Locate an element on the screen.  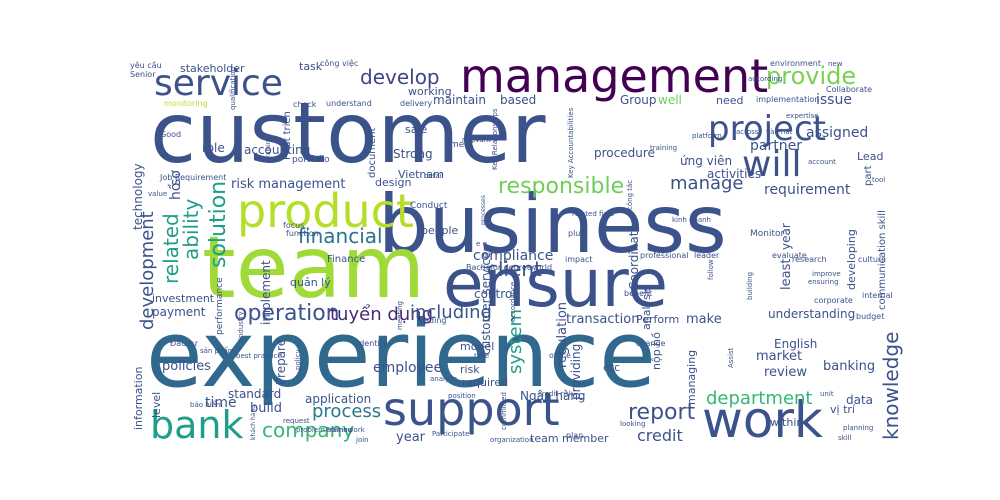
word-policies: policies is located at coordinates (186, 366).